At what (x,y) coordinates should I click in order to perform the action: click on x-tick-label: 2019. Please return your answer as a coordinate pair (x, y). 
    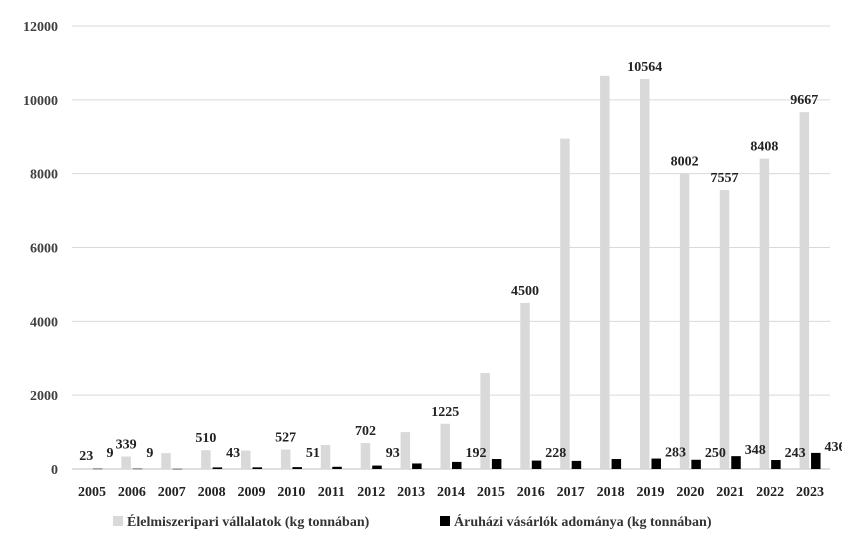
    Looking at the image, I should click on (650, 492).